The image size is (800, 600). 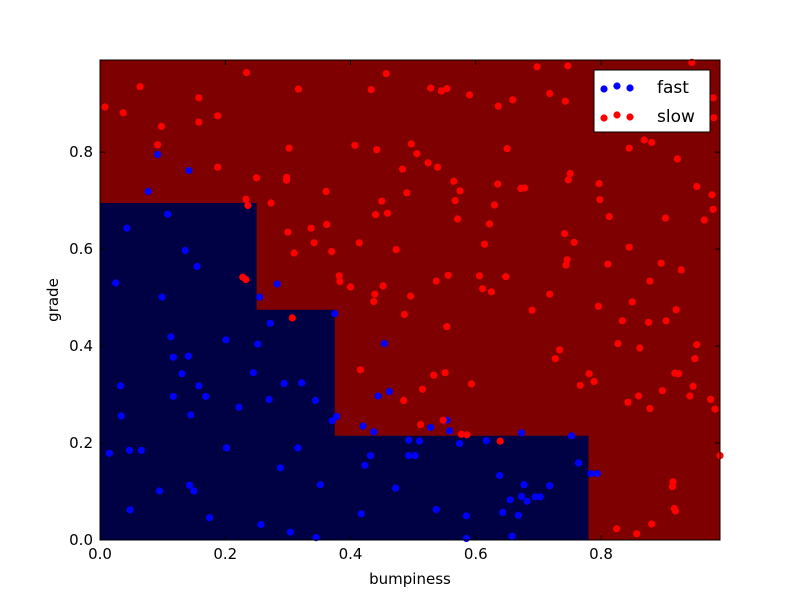 What do you see at coordinates (617, 87) in the screenshot?
I see `legend-marker-fast` at bounding box center [617, 87].